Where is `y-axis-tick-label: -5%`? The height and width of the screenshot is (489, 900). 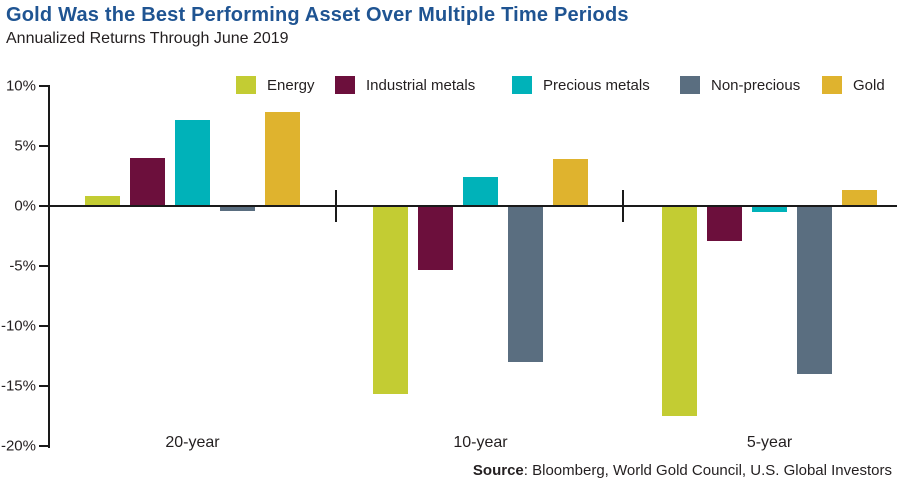 y-axis-tick-label: -5% is located at coordinates (22, 266).